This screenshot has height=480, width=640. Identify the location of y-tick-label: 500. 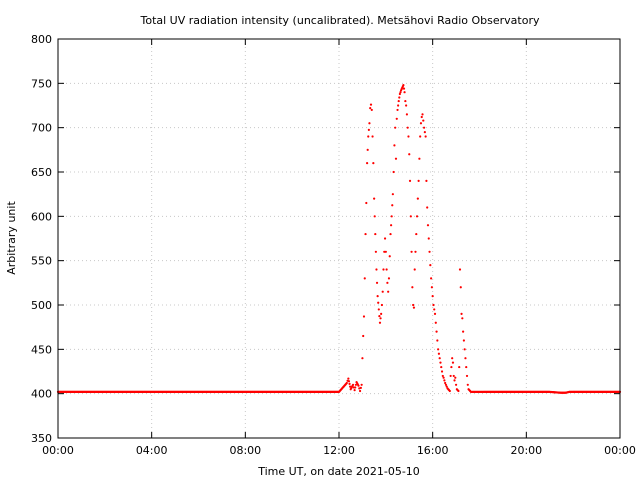
(41, 305).